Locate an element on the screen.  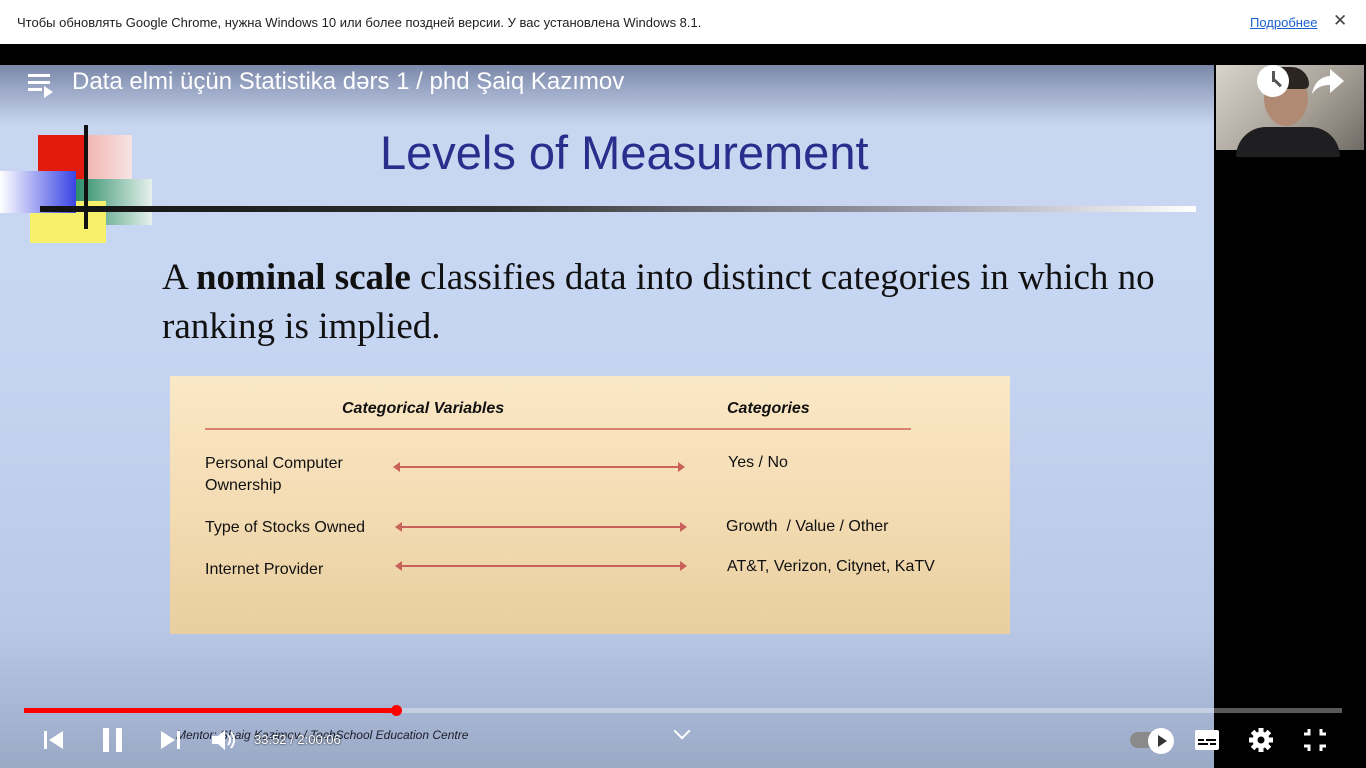
share-icon is located at coordinates (1328, 81).